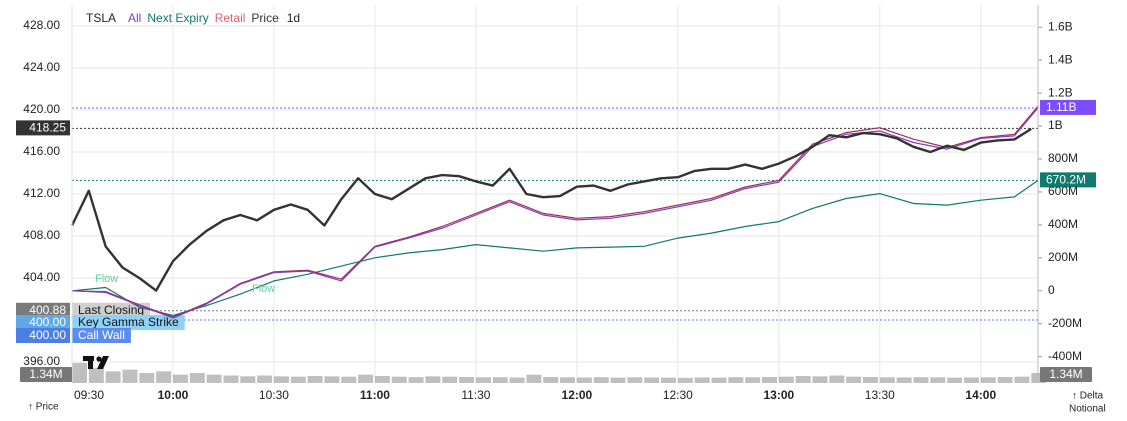  Describe the element at coordinates (880, 395) in the screenshot. I see `x-tick-label: 13:30` at that location.